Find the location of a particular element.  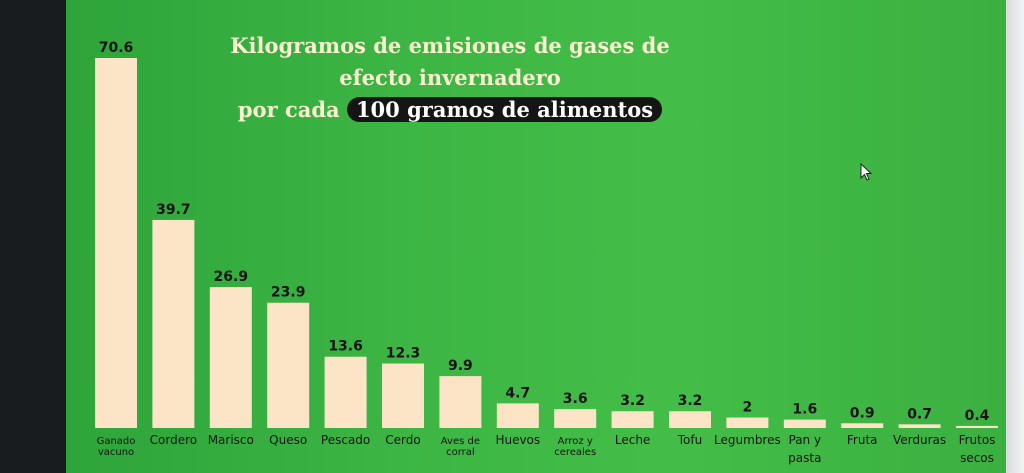

chart-title-line2: por cada 100 gramos de alimentos is located at coordinates (450, 110).